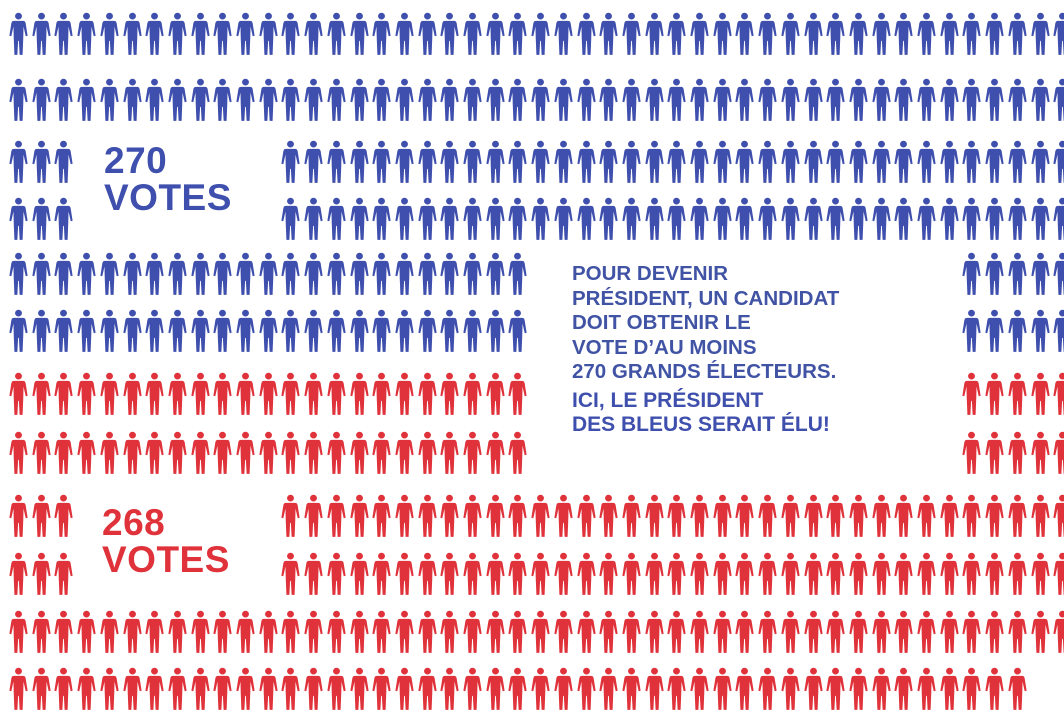 The height and width of the screenshot is (717, 1064). I want to click on blue-votes-number: 270, so click(136, 160).